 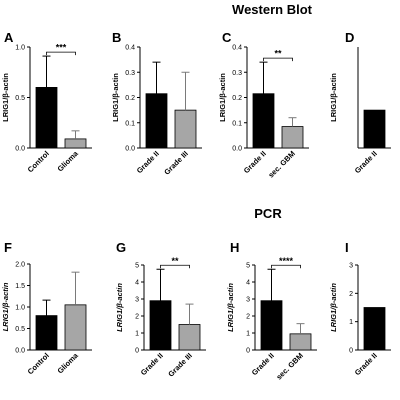 What do you see at coordinates (272, 9) in the screenshot?
I see `section-title-western-blot: Western Blot` at bounding box center [272, 9].